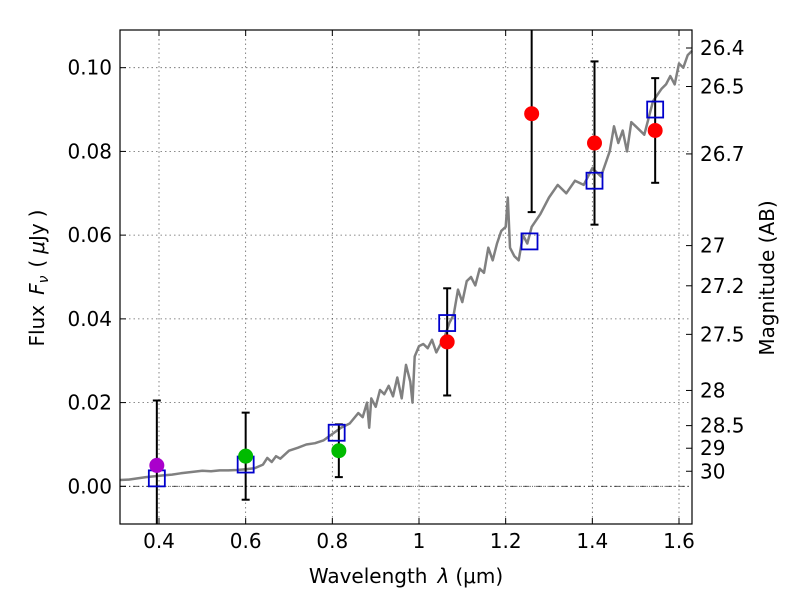 The width and height of the screenshot is (800, 600). What do you see at coordinates (89, 486) in the screenshot?
I see `y-tick-label: 0.00` at bounding box center [89, 486].